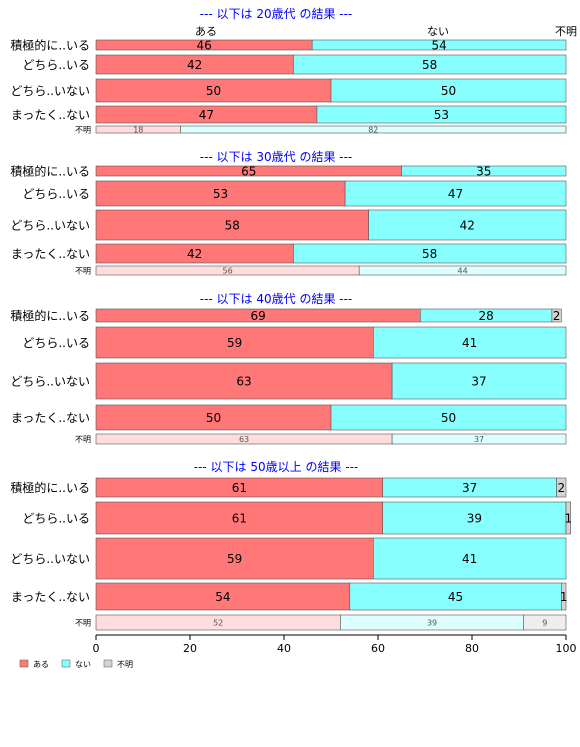 The image size is (580, 747). What do you see at coordinates (206, 115) in the screenshot?
I see `data-label-aru: 47` at bounding box center [206, 115].